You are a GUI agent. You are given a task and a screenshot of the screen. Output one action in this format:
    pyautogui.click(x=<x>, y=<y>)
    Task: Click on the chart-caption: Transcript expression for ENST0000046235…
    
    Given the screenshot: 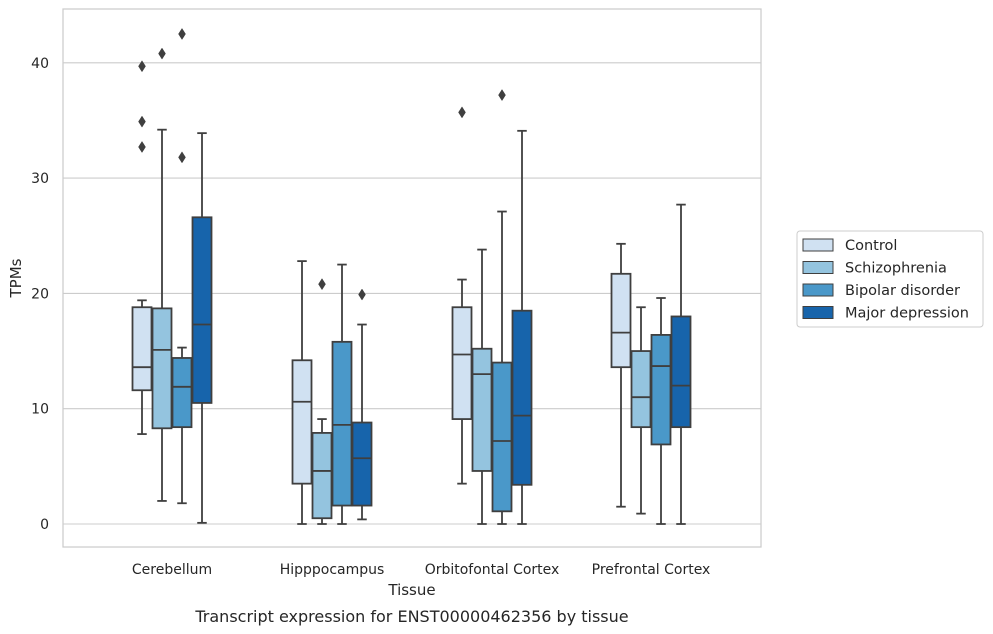 What is the action you would take?
    pyautogui.click(x=411, y=616)
    